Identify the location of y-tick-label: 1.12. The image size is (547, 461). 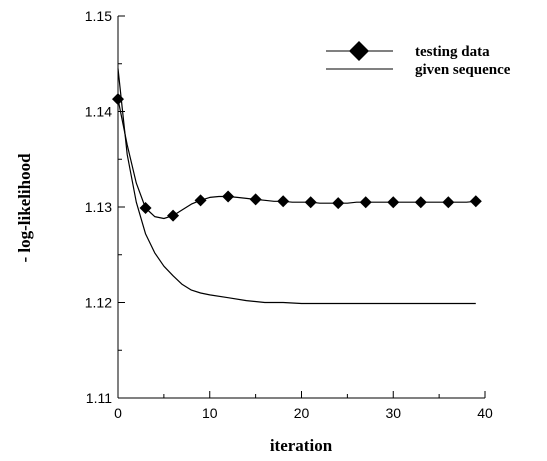
(98, 303).